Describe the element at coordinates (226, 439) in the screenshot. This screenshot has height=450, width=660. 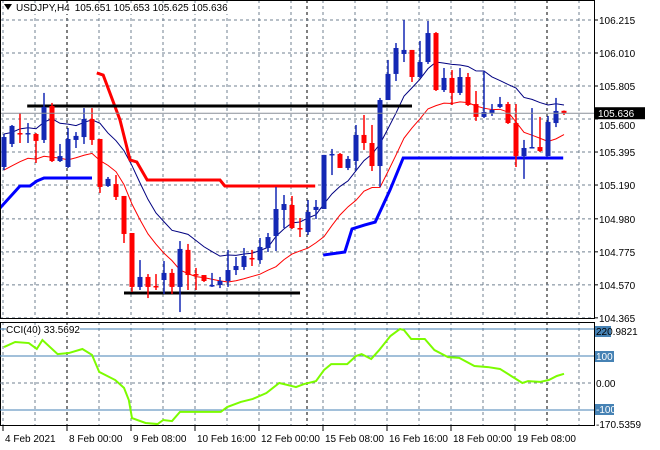
I see `time-axis-label: 10 Feb 16:00` at that location.